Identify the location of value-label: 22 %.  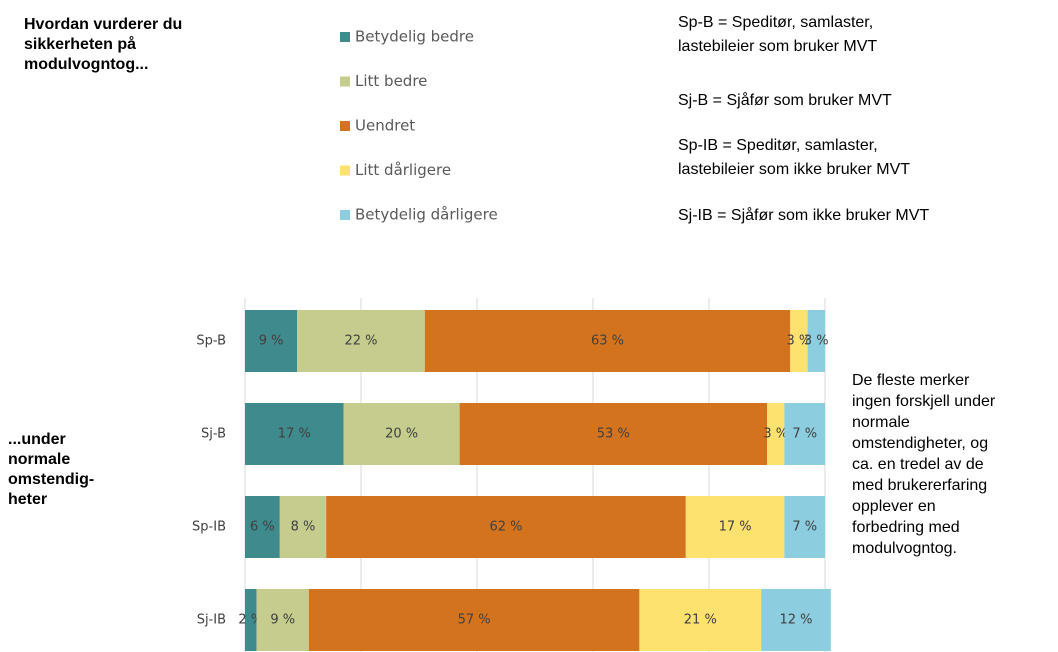
(360, 341).